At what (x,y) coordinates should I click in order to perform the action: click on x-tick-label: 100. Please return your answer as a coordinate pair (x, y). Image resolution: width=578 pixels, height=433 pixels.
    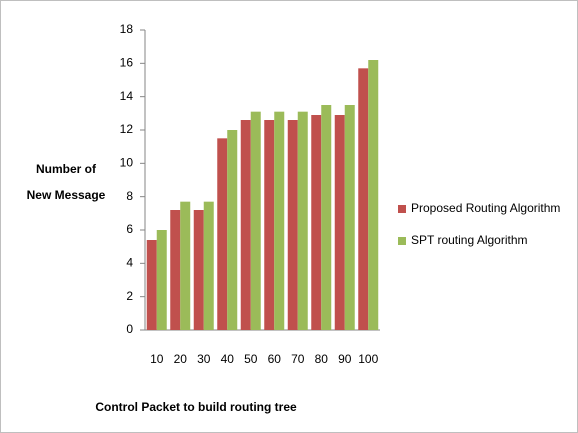
    Looking at the image, I should click on (368, 359).